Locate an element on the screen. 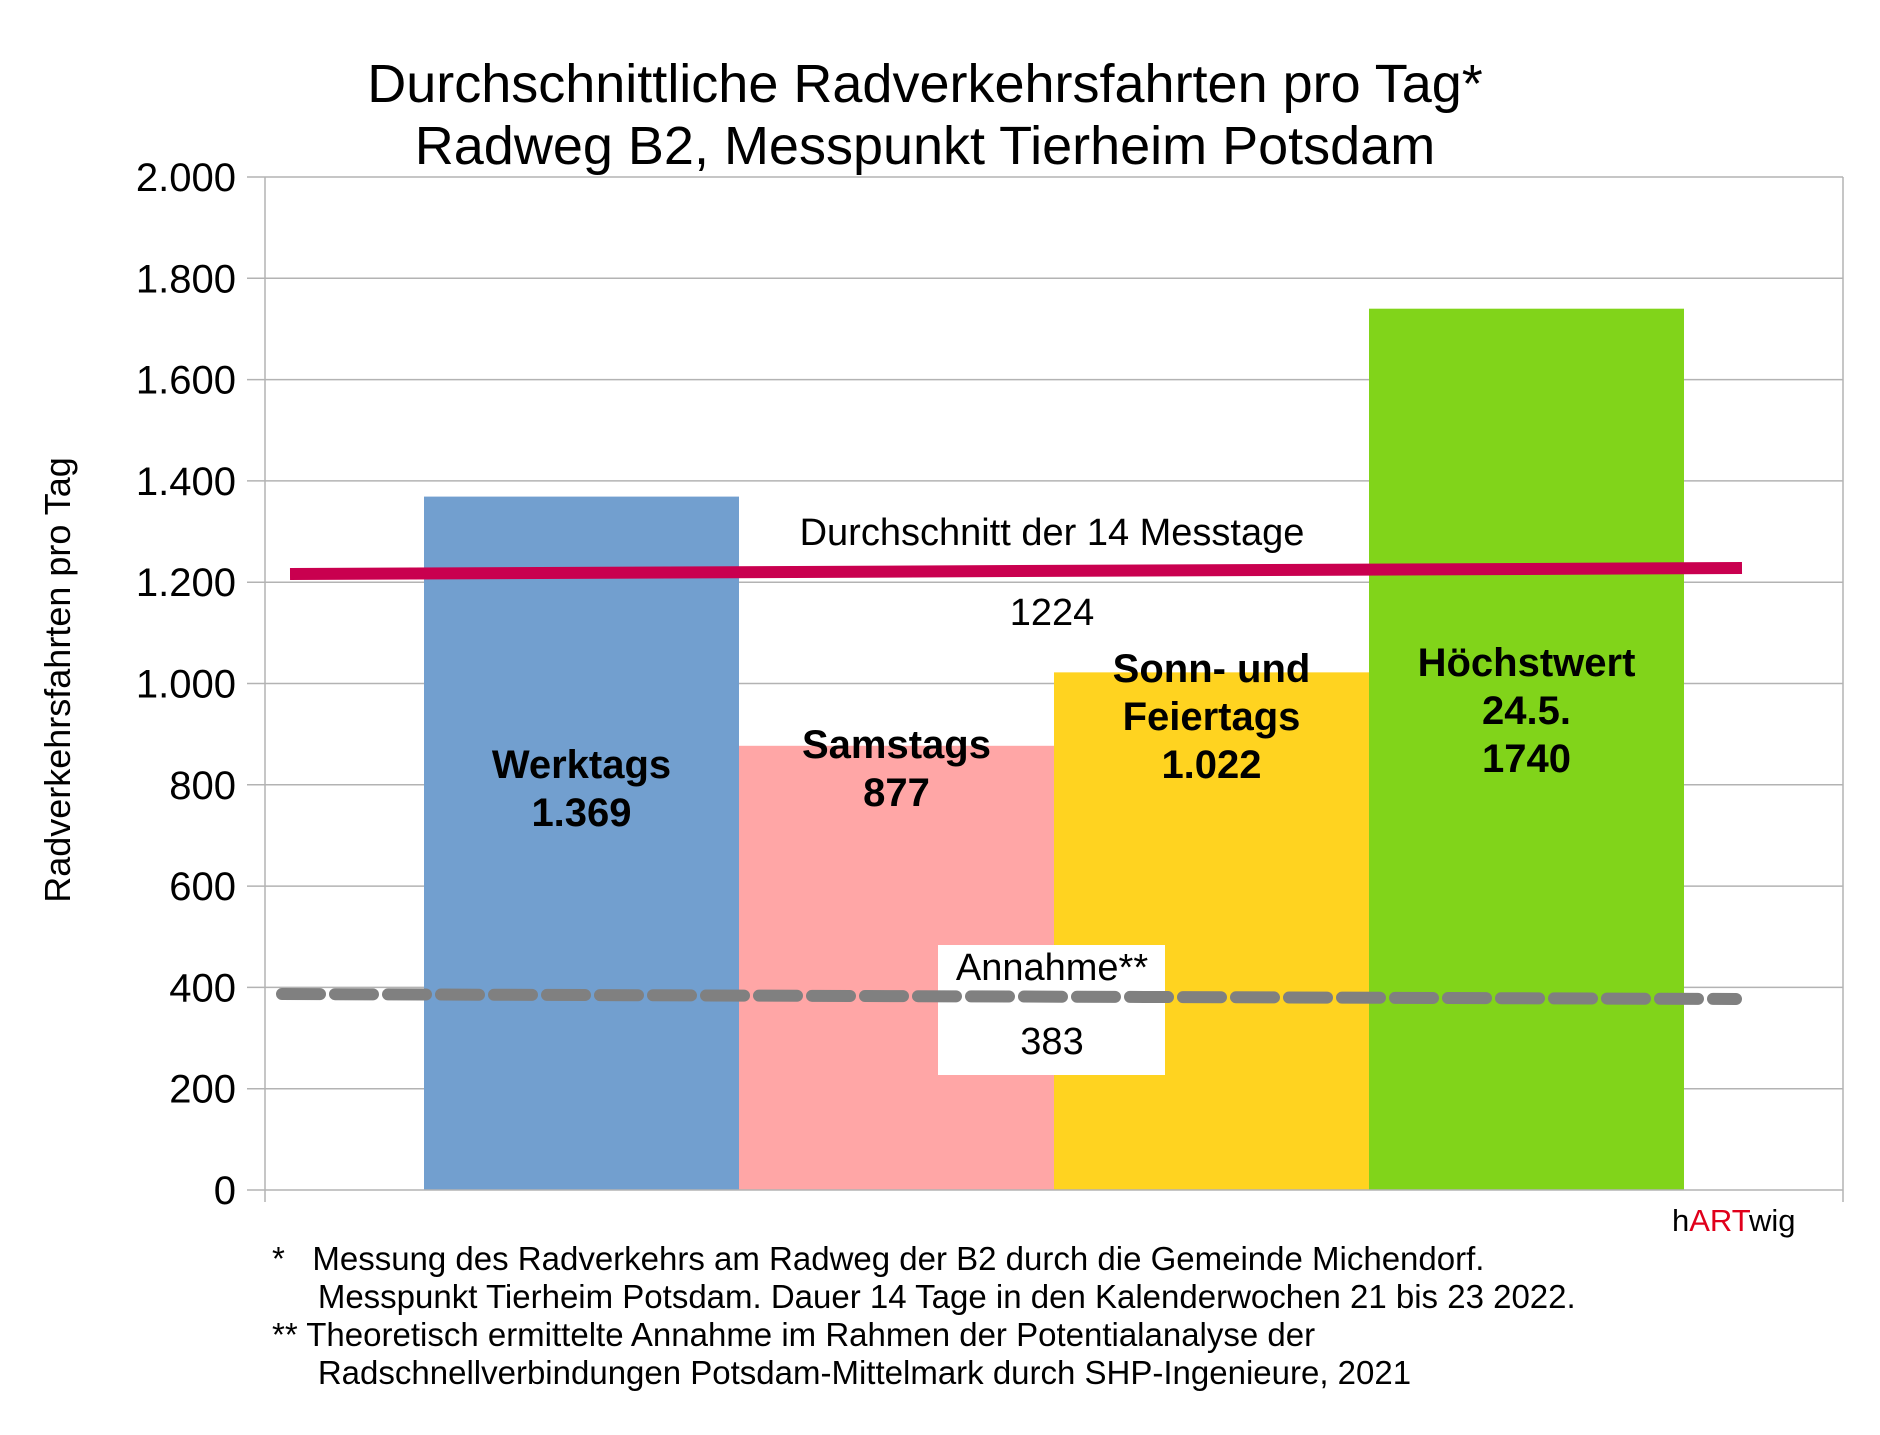 The height and width of the screenshot is (1435, 1880). y-tick-label: 1.400 is located at coordinates (186, 482).